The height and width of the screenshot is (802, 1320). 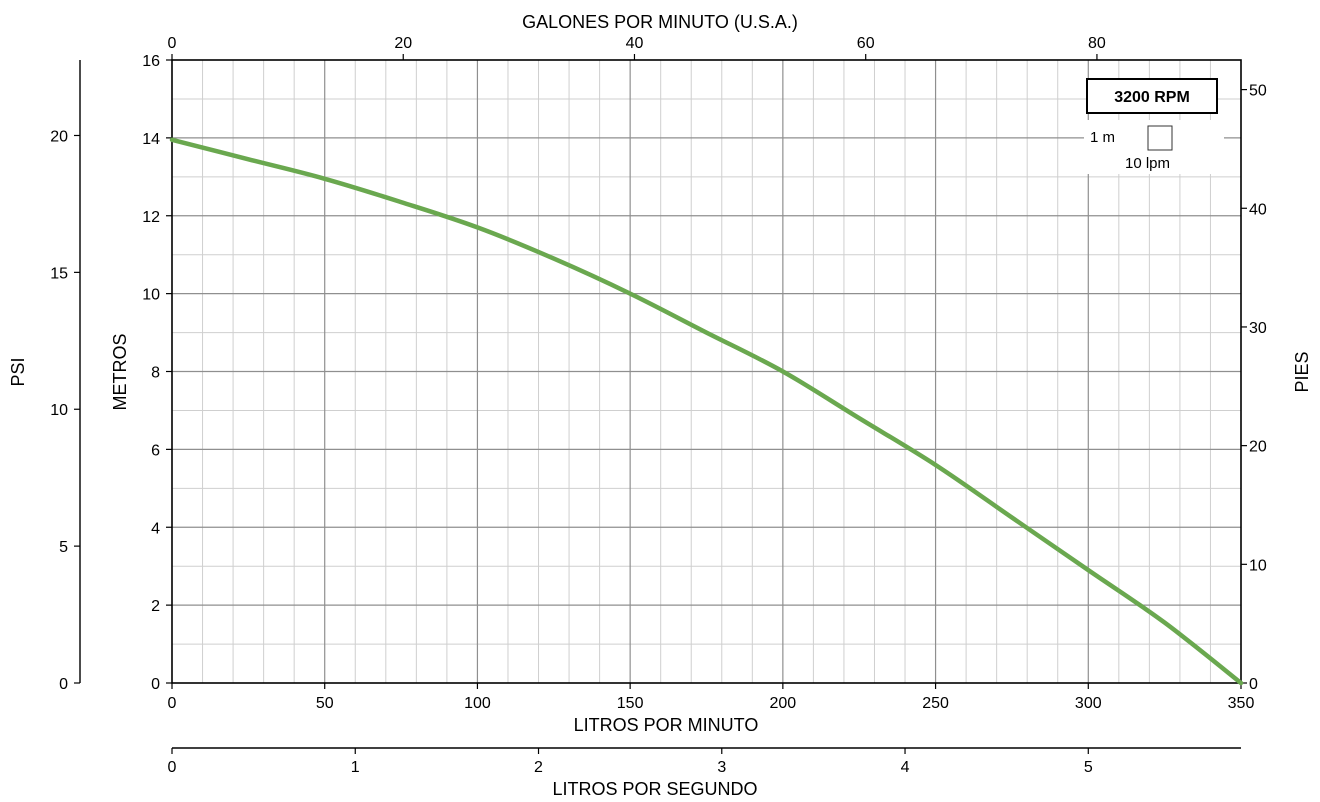 What do you see at coordinates (155, 528) in the screenshot?
I see `y-tick-label: 4` at bounding box center [155, 528].